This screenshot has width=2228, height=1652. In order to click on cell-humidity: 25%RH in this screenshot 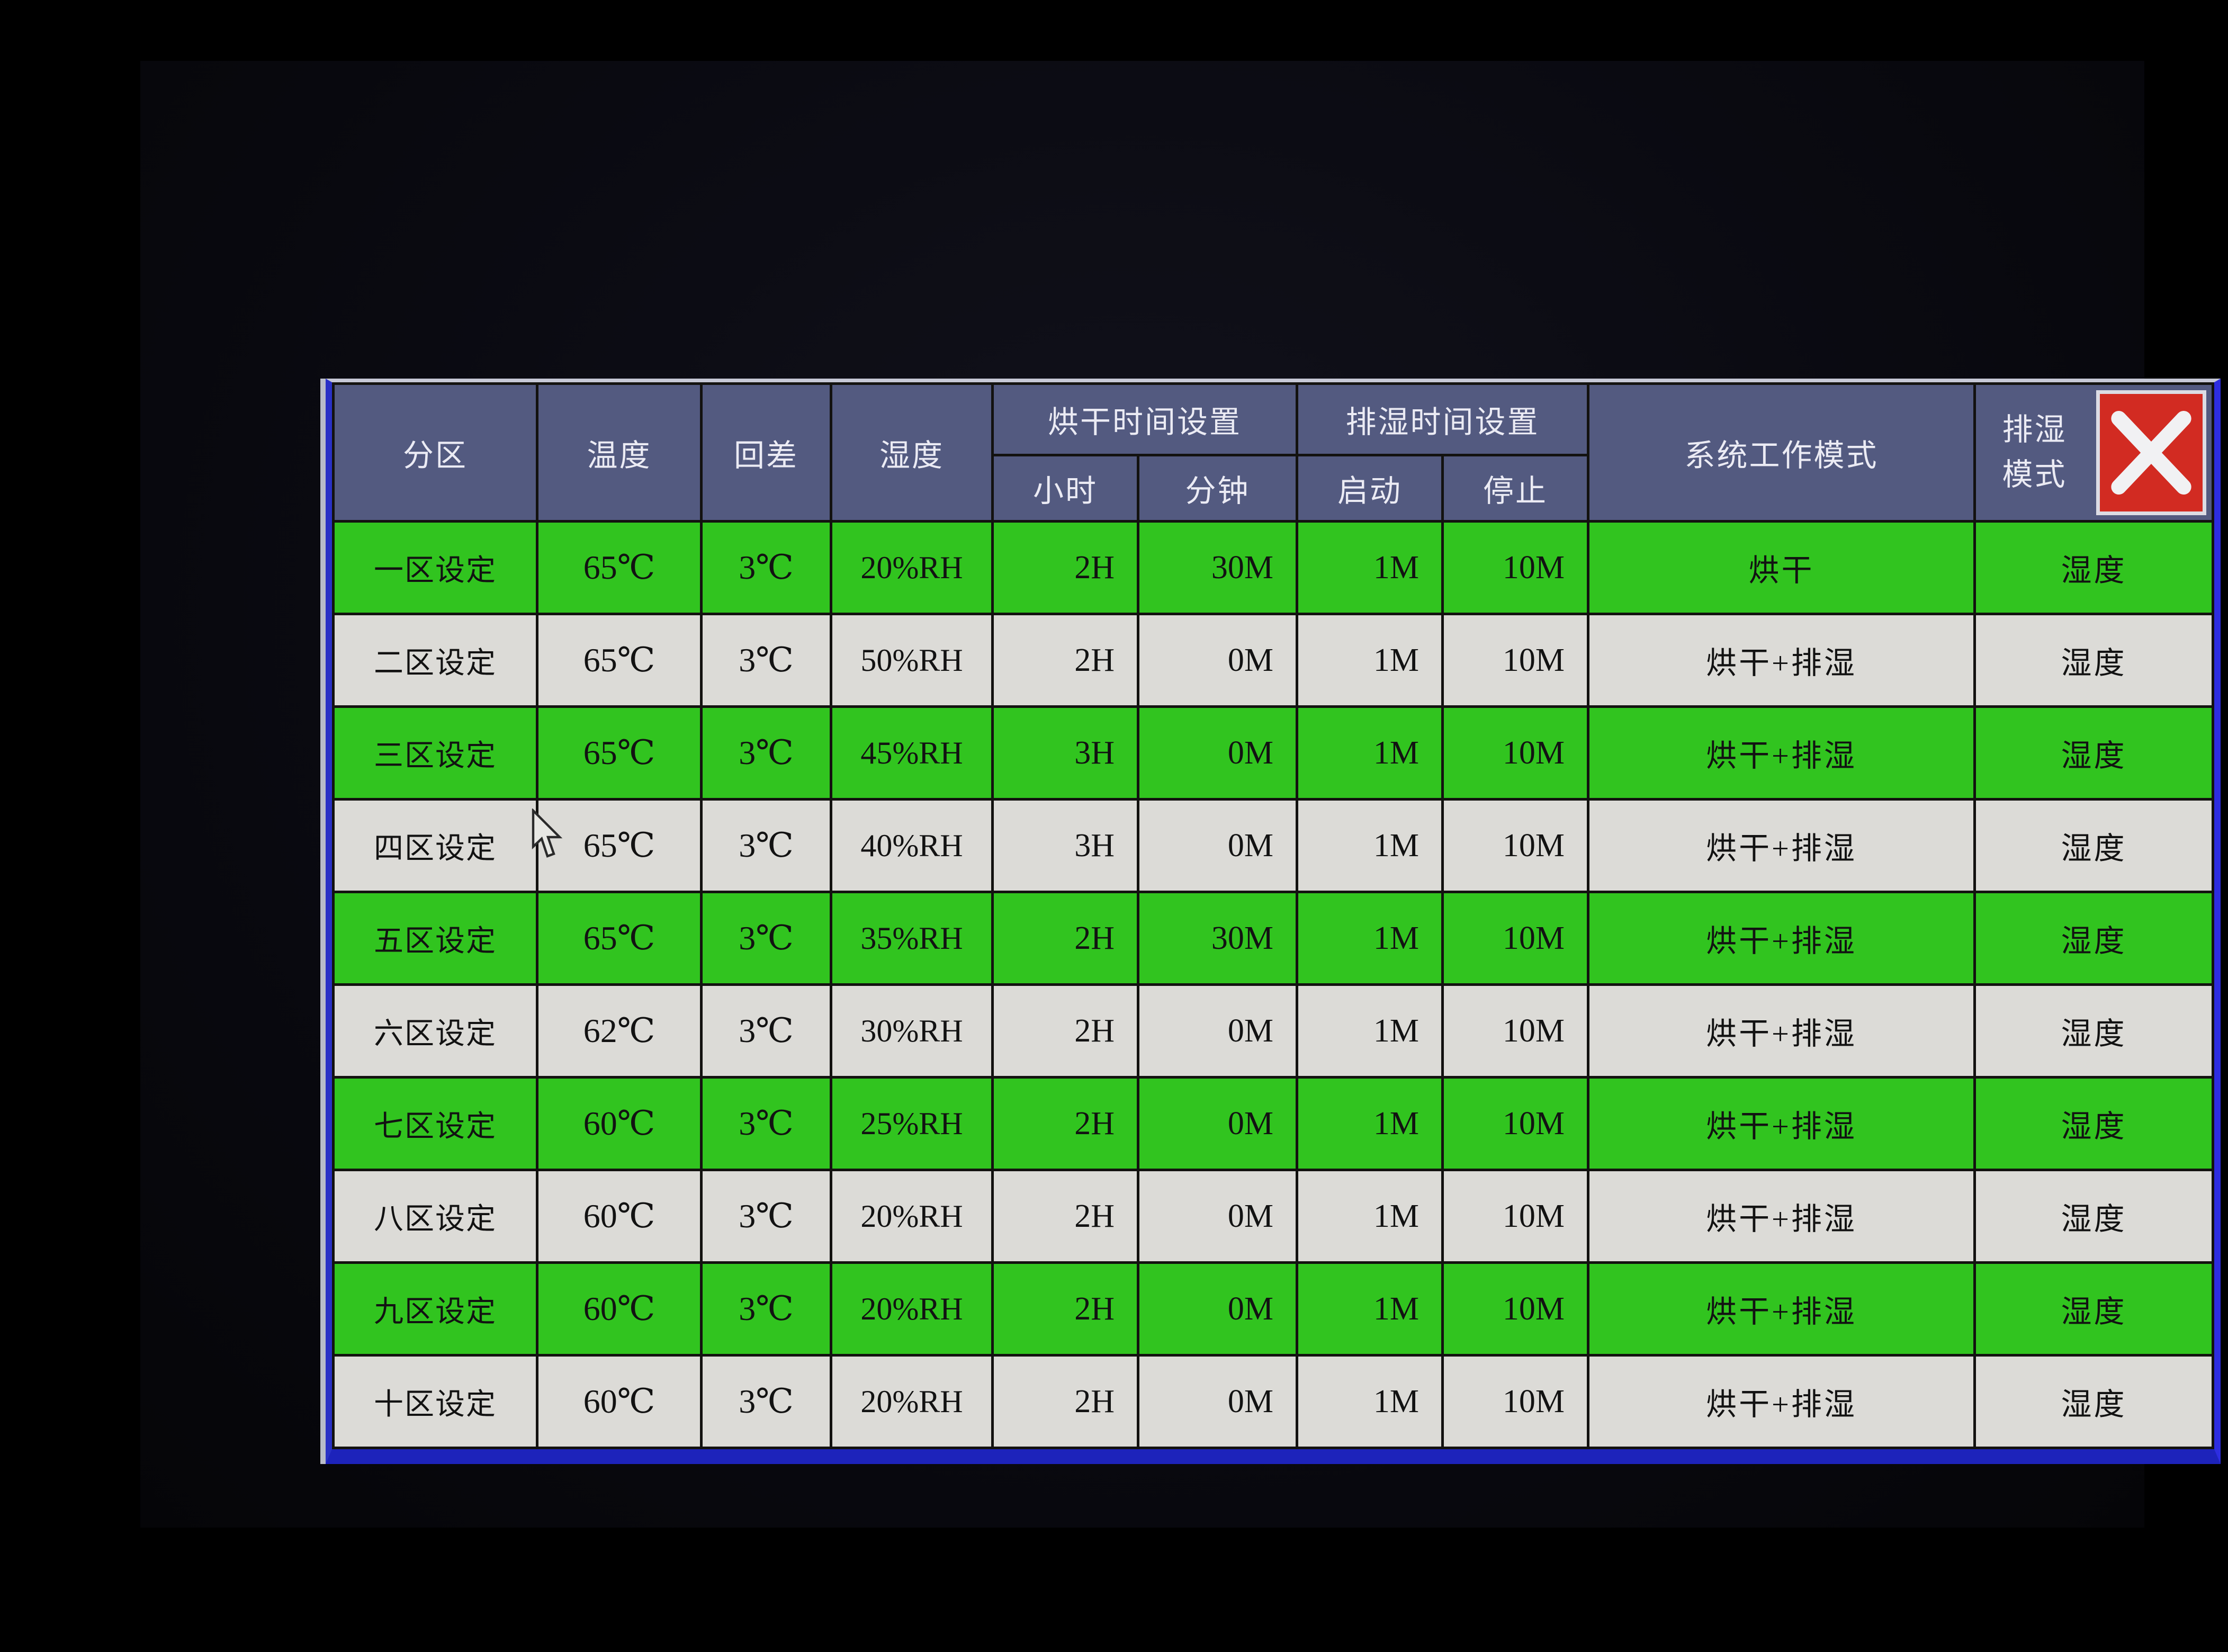, I will do `click(912, 1123)`.